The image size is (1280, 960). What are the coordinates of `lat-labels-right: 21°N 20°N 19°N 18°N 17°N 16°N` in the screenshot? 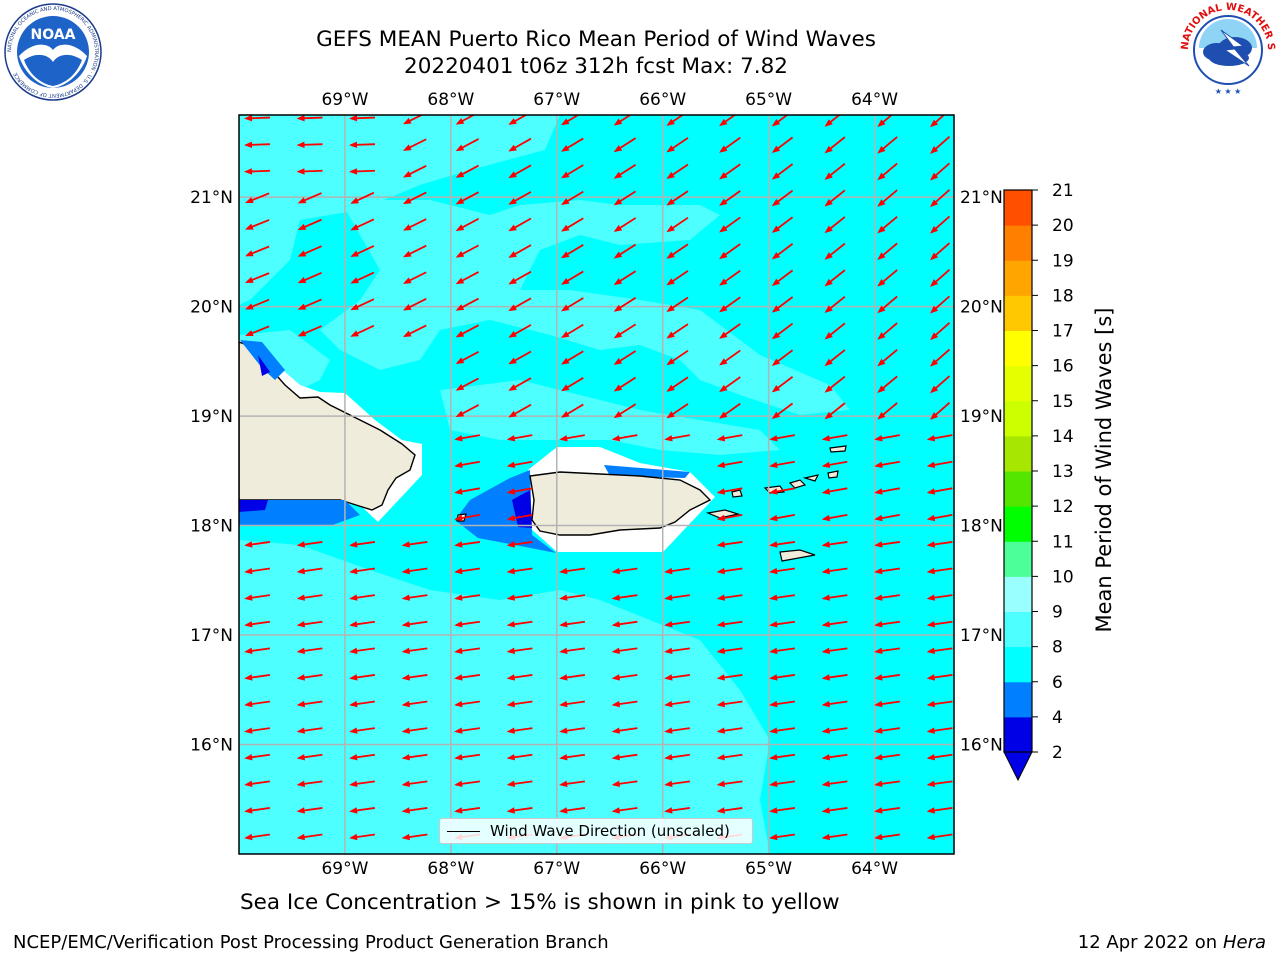 It's located at (981, 471).